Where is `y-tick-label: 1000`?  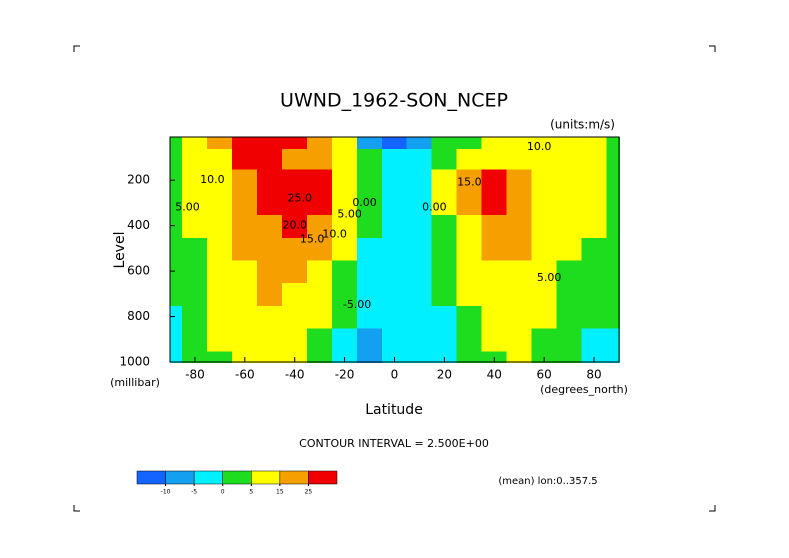 y-tick-label: 1000 is located at coordinates (134, 362).